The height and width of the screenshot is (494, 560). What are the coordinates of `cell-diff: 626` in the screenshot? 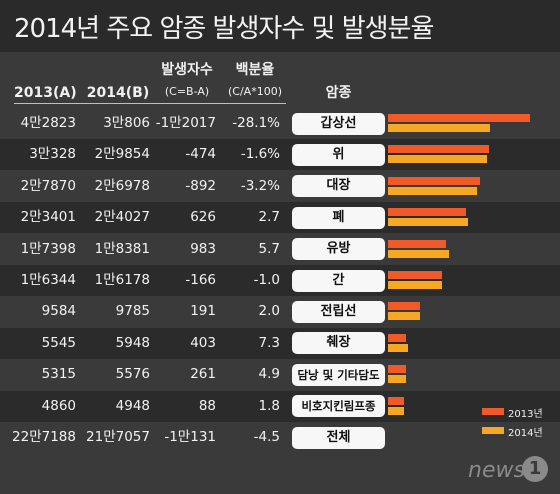 It's located at (203, 217).